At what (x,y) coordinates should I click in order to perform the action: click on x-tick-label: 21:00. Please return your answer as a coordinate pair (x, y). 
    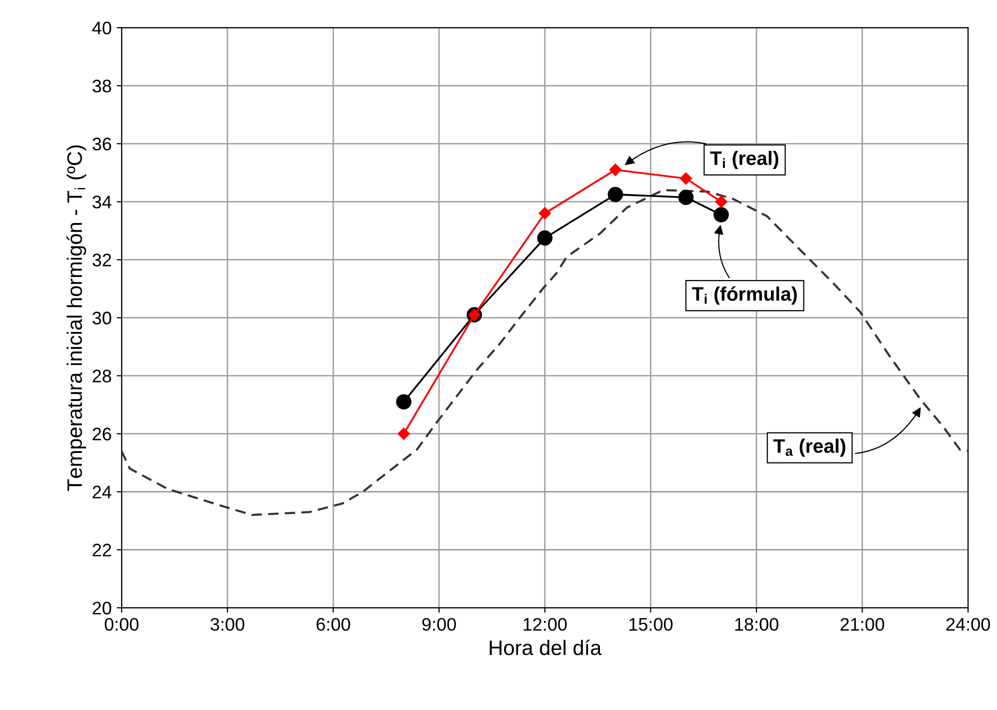
    Looking at the image, I should click on (862, 624).